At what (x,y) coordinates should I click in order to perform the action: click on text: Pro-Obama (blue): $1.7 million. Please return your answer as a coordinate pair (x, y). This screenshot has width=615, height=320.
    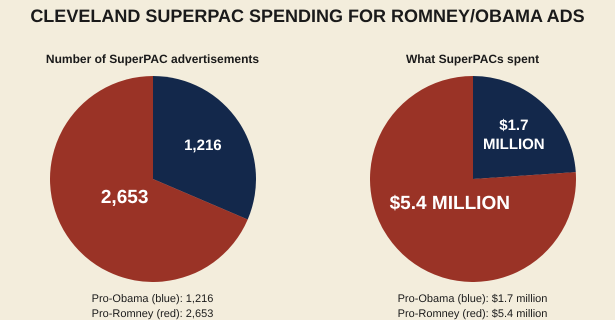
    Looking at the image, I should click on (472, 299).